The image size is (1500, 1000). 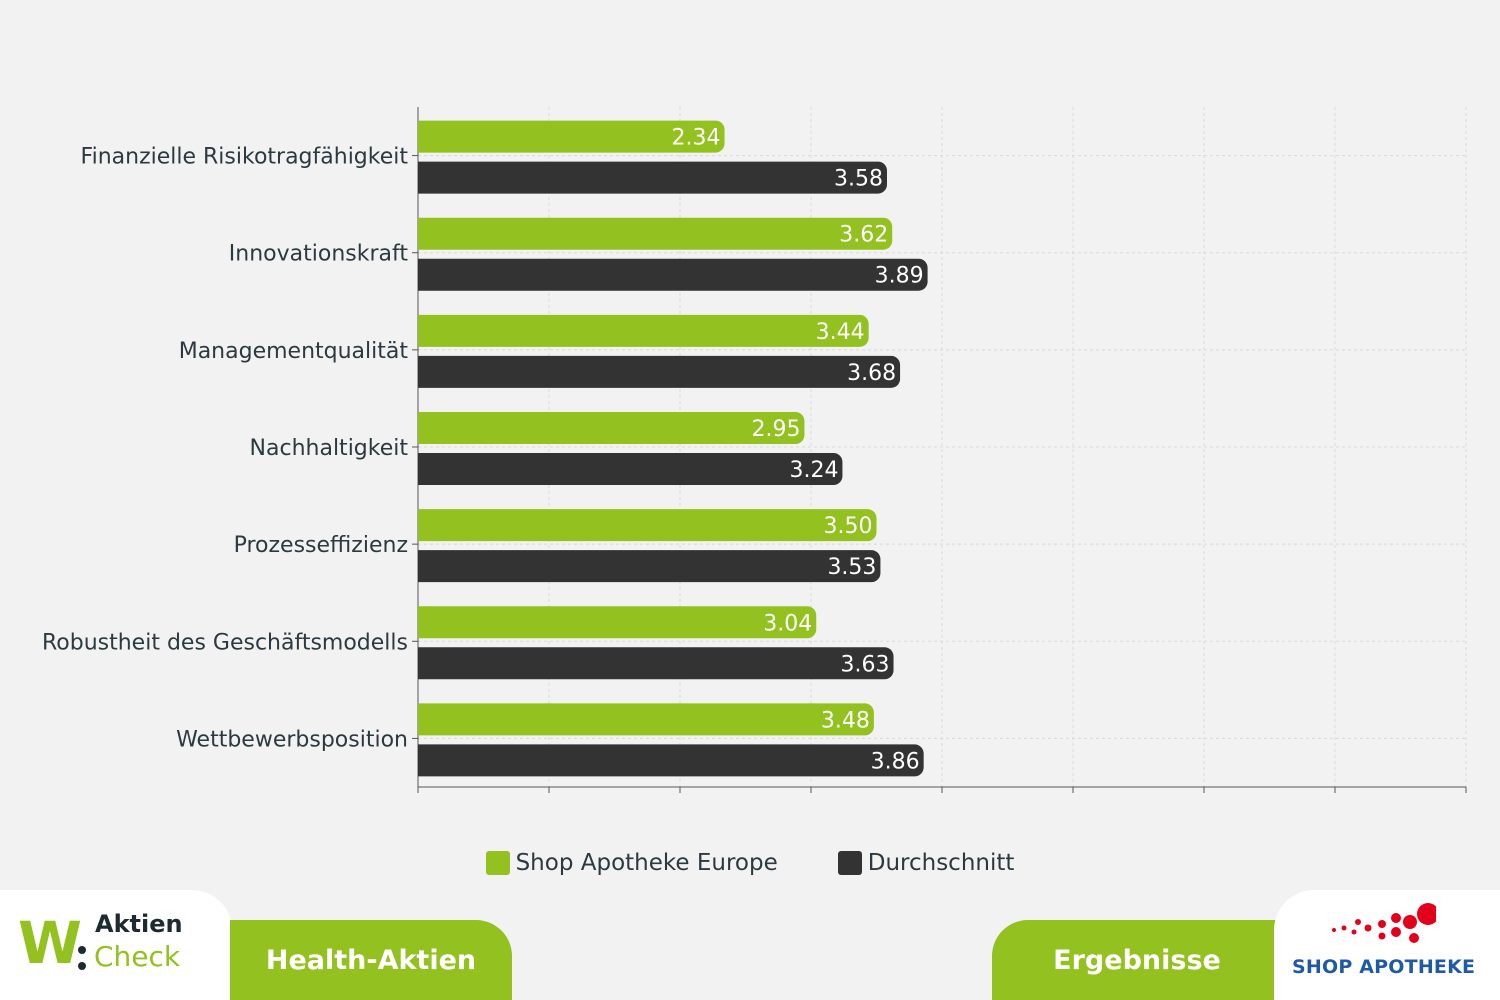 What do you see at coordinates (941, 863) in the screenshot?
I see `legend-label: Durchschnitt` at bounding box center [941, 863].